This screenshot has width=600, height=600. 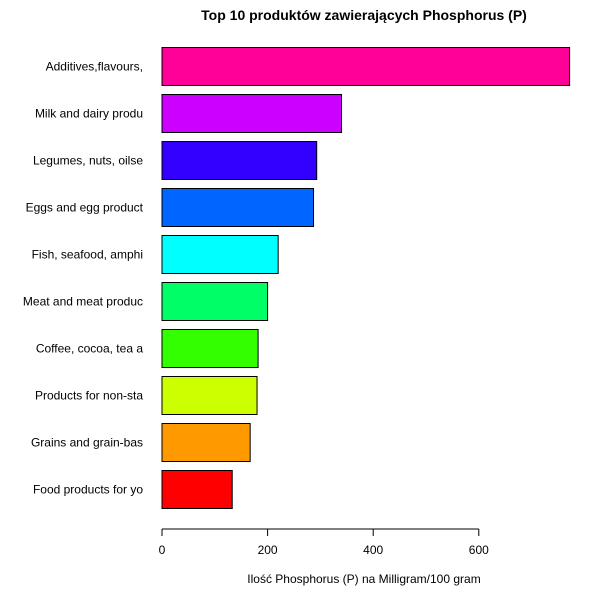 What do you see at coordinates (88, 490) in the screenshot?
I see `category-label: Food products for yo` at bounding box center [88, 490].